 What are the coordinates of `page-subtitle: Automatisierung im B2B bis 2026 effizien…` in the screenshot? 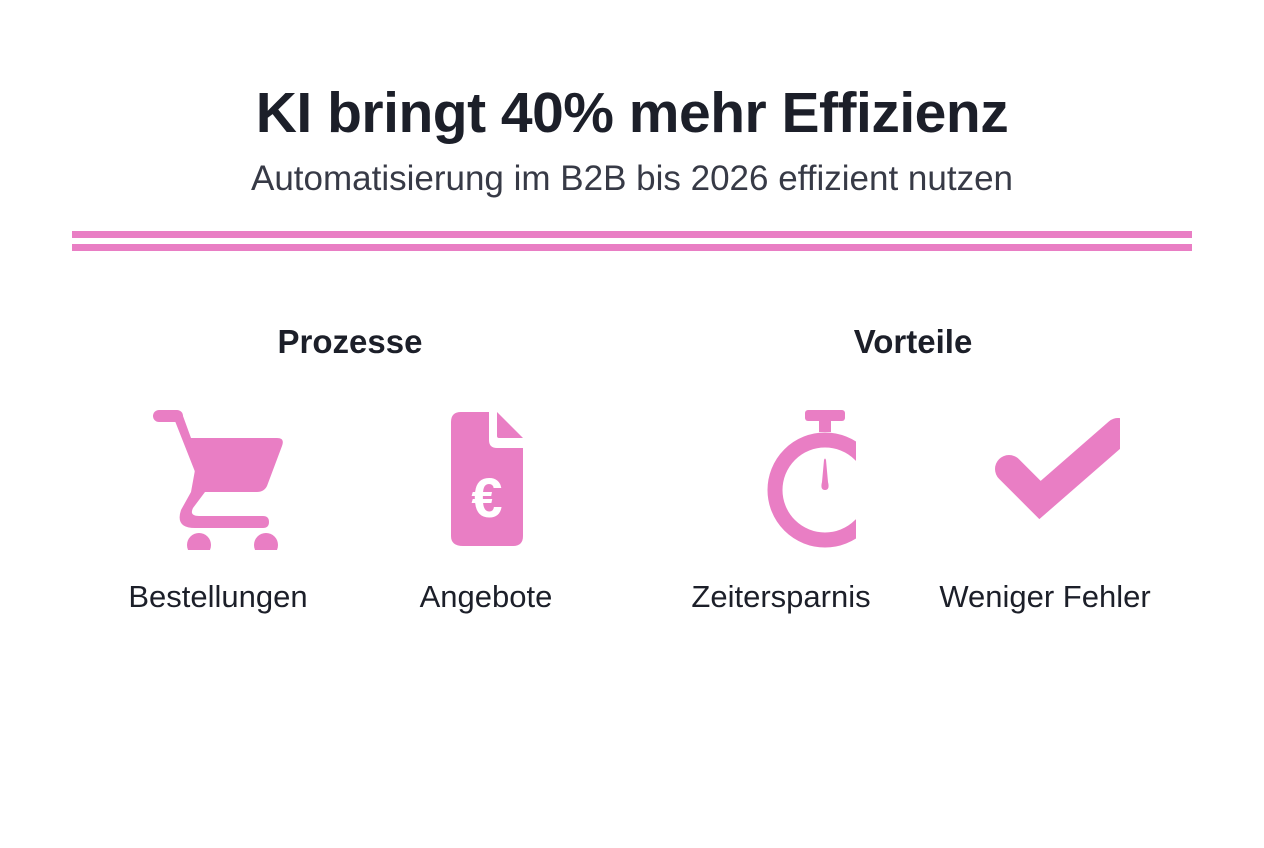 It's located at (632, 178).